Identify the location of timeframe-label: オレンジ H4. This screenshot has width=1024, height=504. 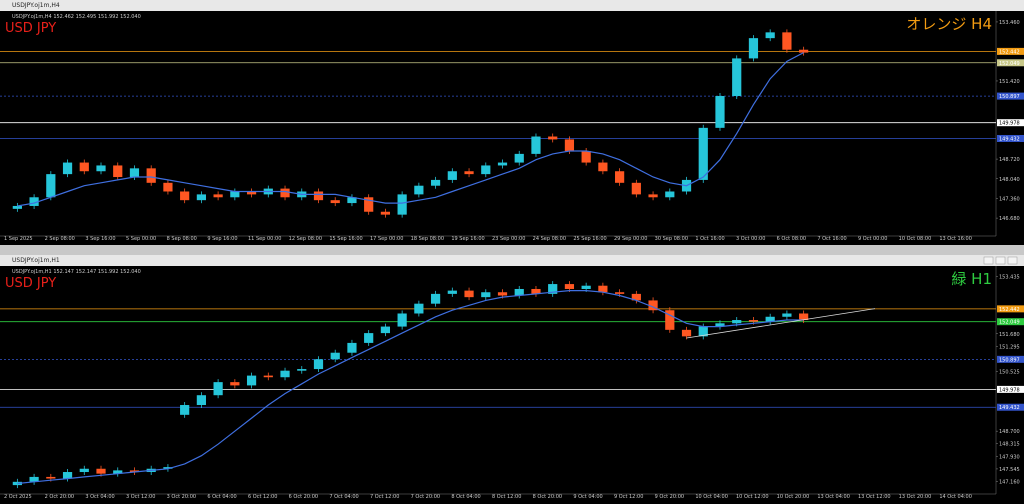
(949, 24).